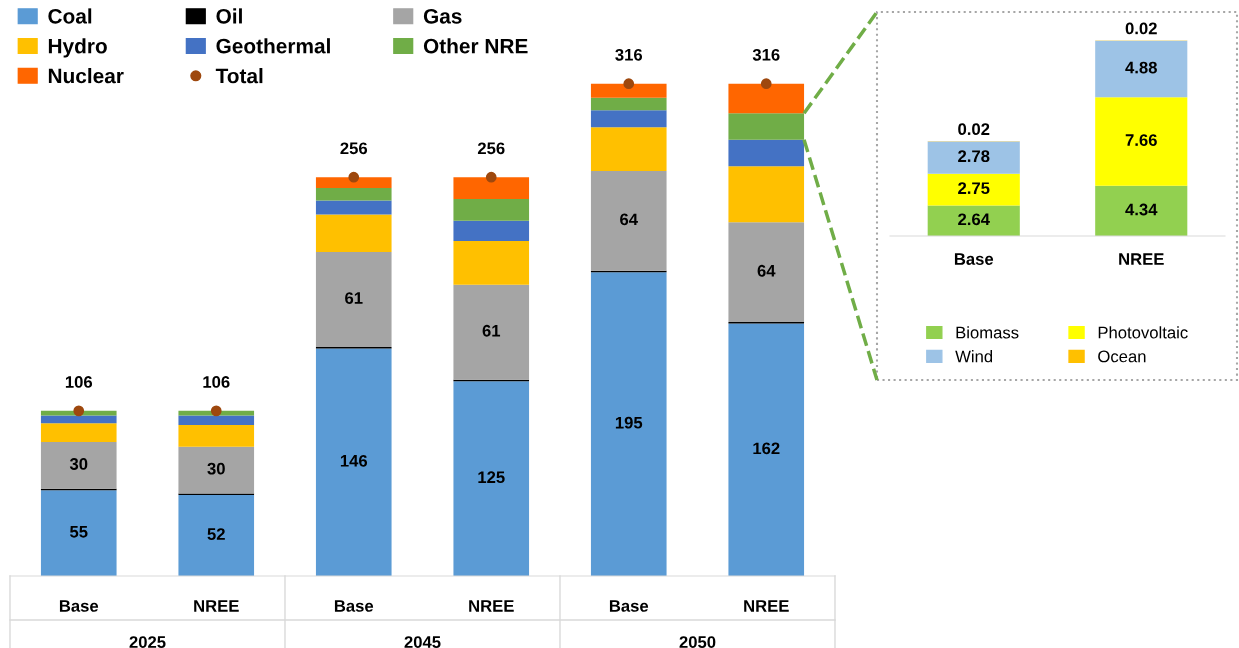 This screenshot has height=648, width=1239. I want to click on text: 2045, so click(422, 642).